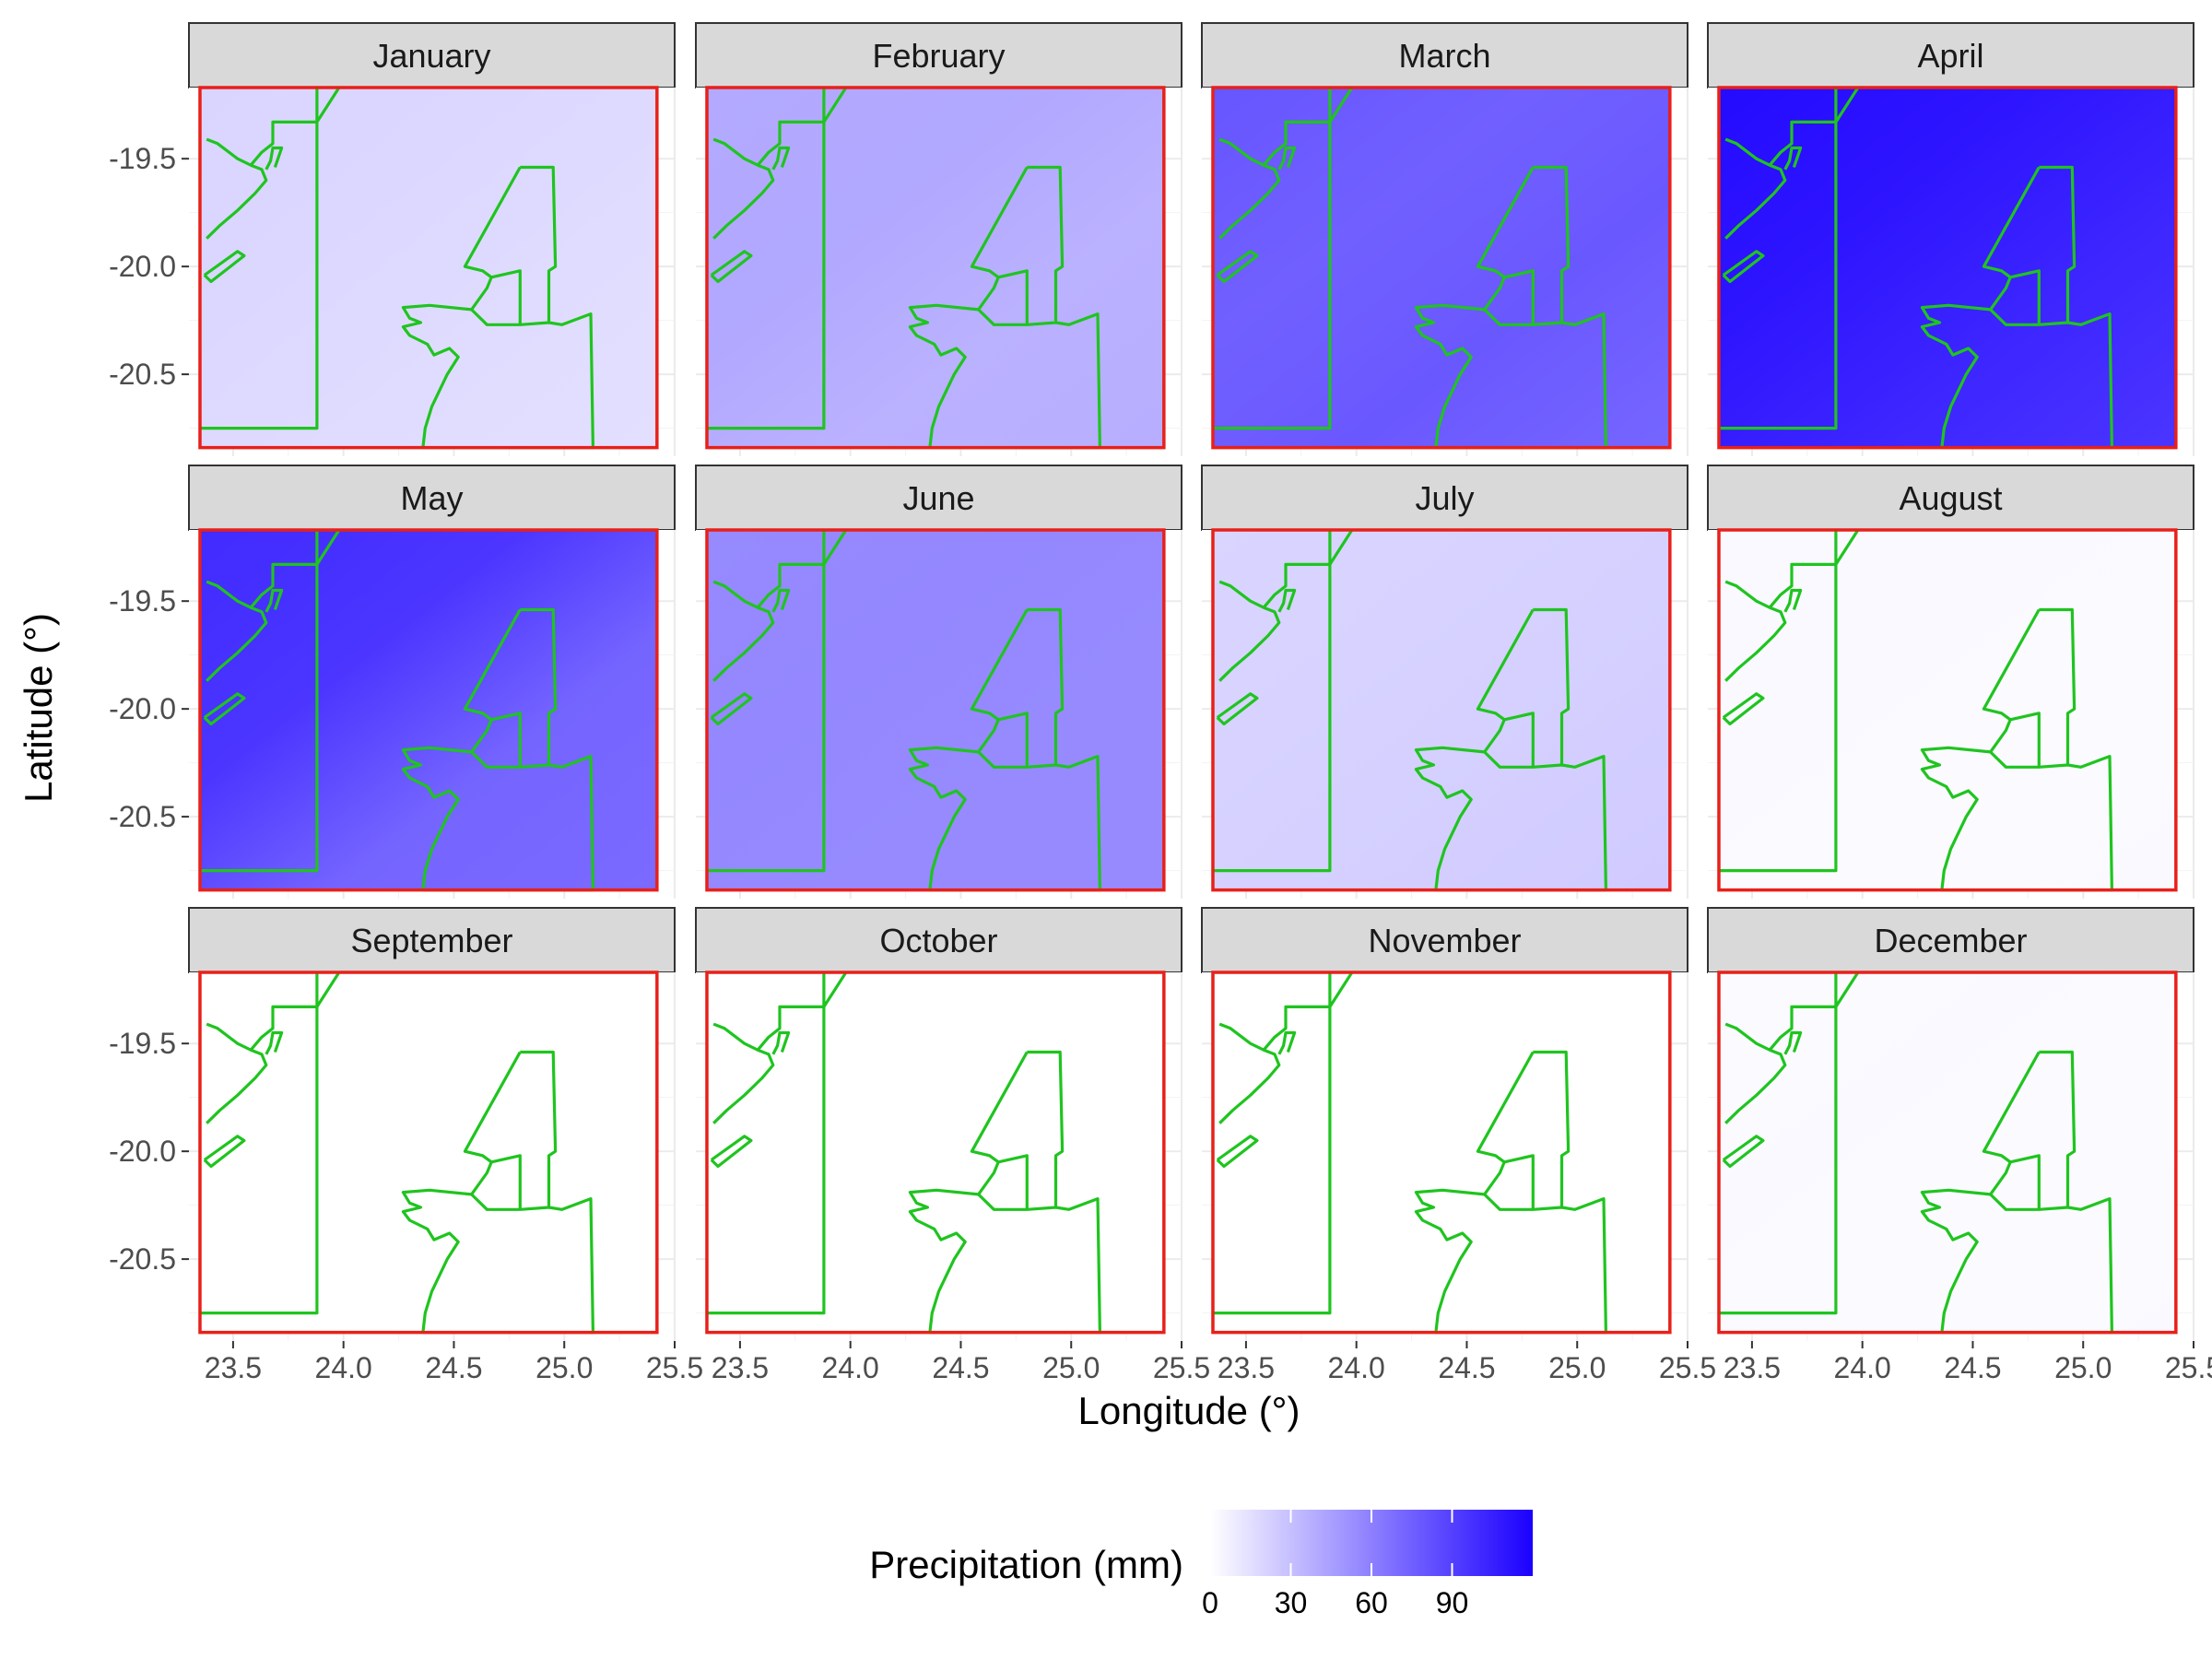 Image resolution: width=2212 pixels, height=1659 pixels. I want to click on precip-raster-july, so click(1441, 710).